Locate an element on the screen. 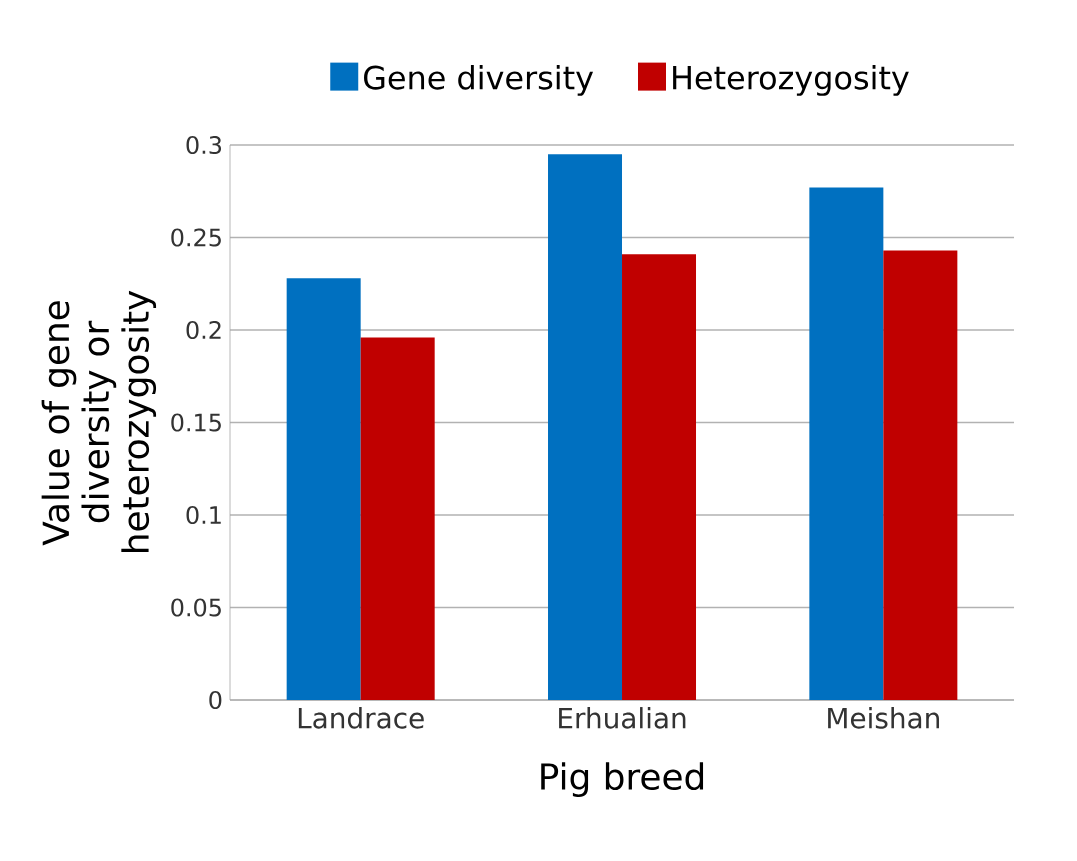  y-tick-label: 0.3 is located at coordinates (204, 145).